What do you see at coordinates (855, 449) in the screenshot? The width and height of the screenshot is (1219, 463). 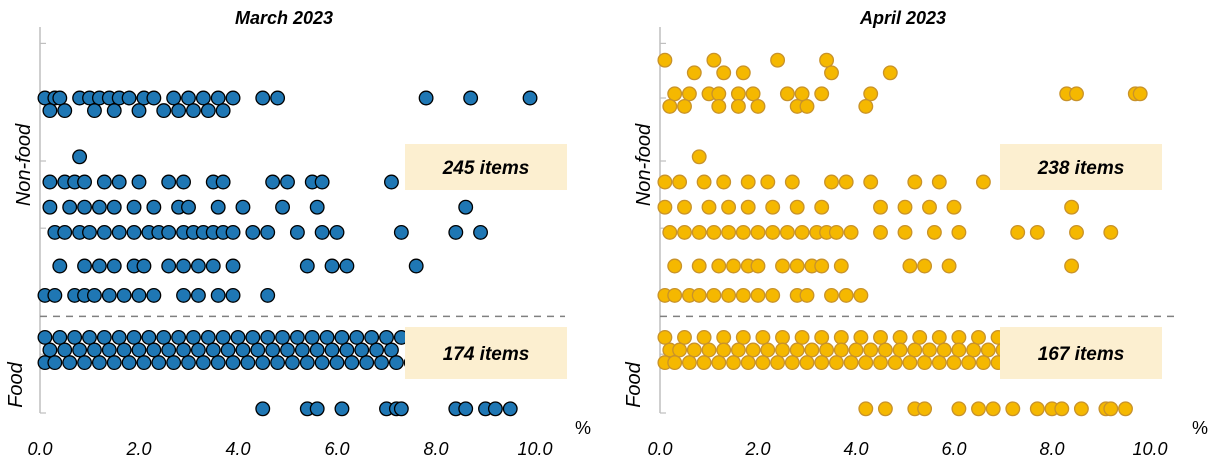 I see `x-tick-label: 4.0` at bounding box center [855, 449].